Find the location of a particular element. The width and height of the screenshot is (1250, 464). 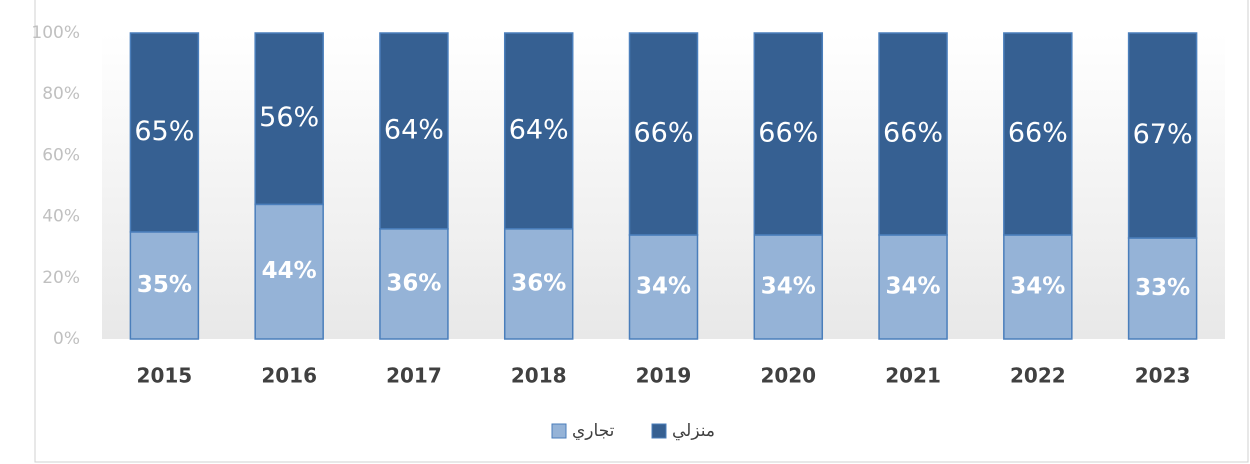

legend-label: تجاري is located at coordinates (593, 431).